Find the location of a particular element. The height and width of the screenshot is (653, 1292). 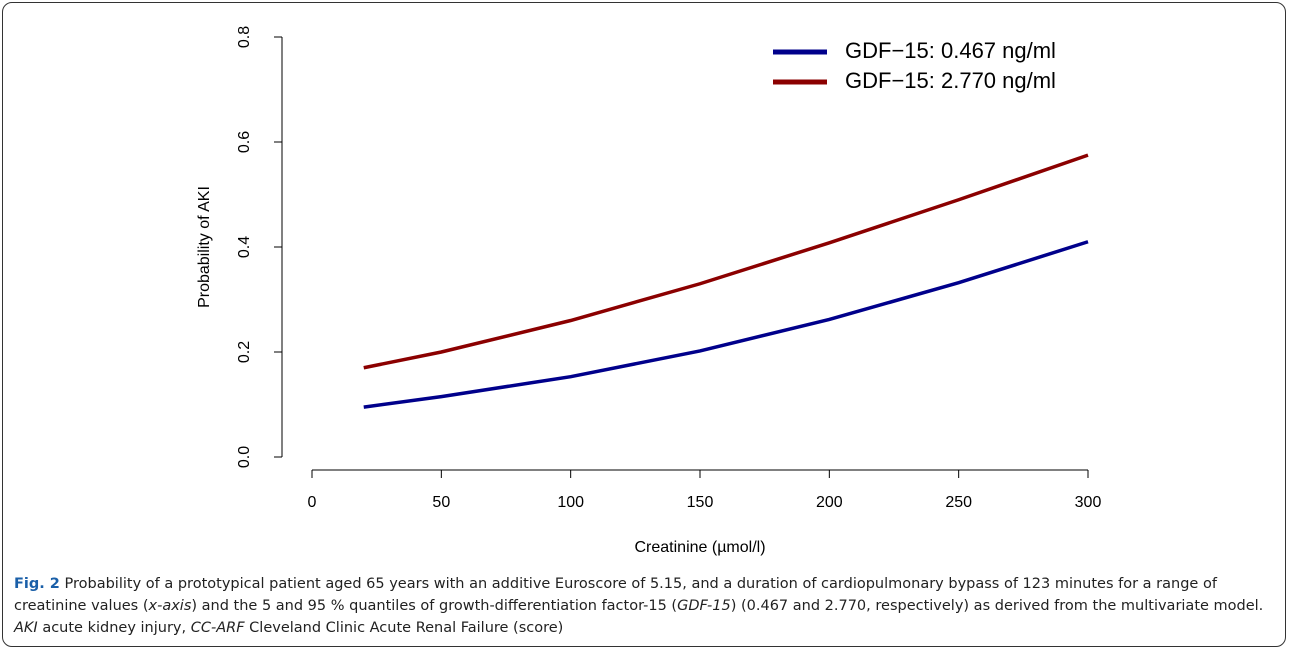

caption-text: CC-ARF is located at coordinates (217, 628).